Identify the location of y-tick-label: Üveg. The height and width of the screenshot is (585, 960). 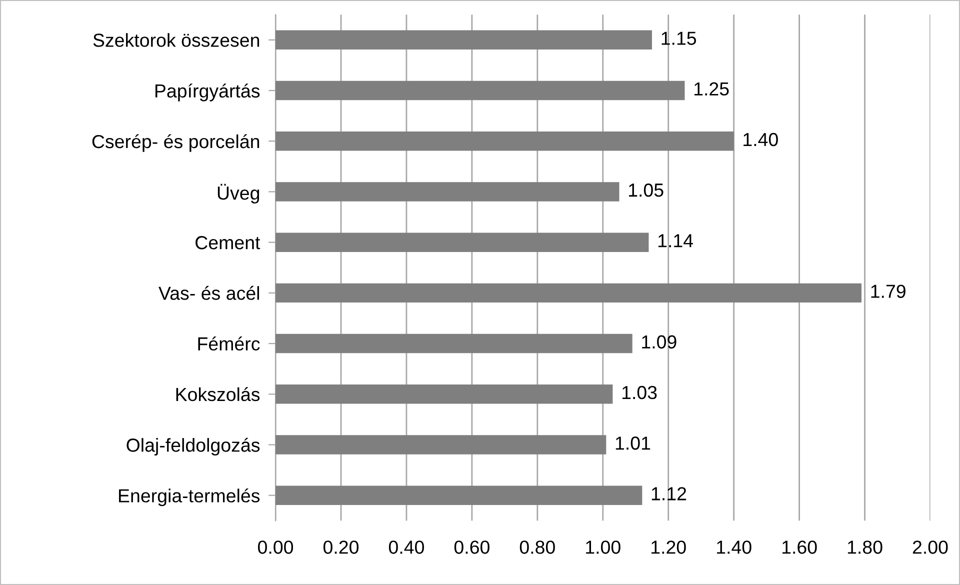
(239, 194).